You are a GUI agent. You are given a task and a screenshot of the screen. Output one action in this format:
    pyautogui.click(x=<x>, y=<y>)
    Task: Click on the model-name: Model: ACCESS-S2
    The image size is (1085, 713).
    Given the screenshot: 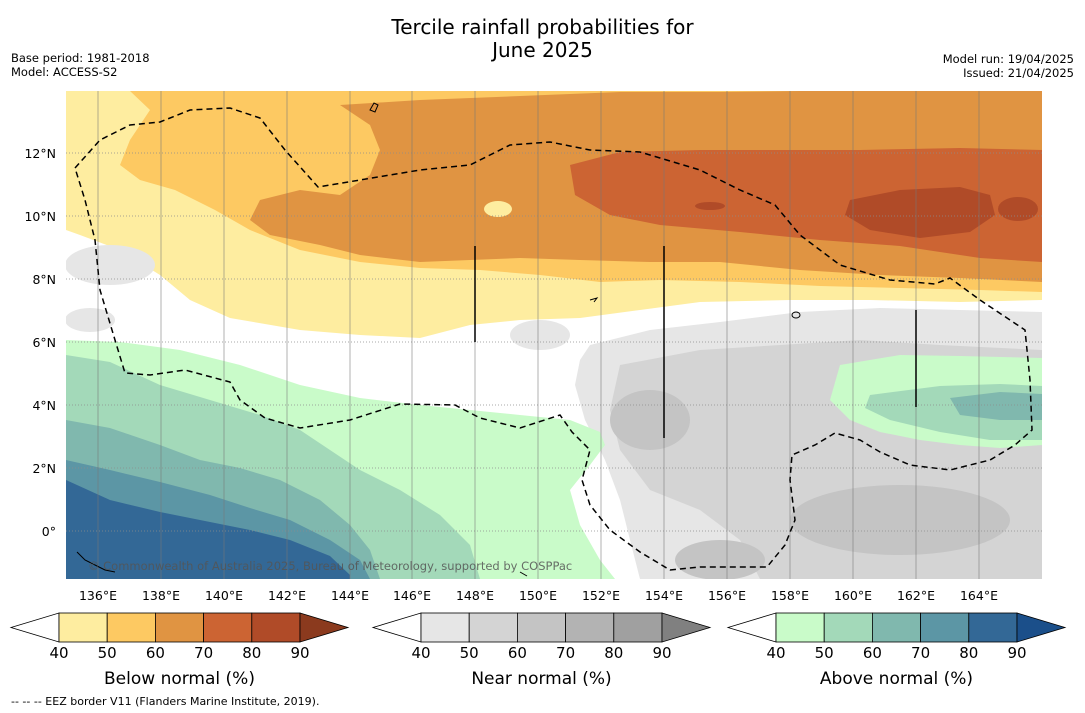 What is the action you would take?
    pyautogui.click(x=64, y=72)
    